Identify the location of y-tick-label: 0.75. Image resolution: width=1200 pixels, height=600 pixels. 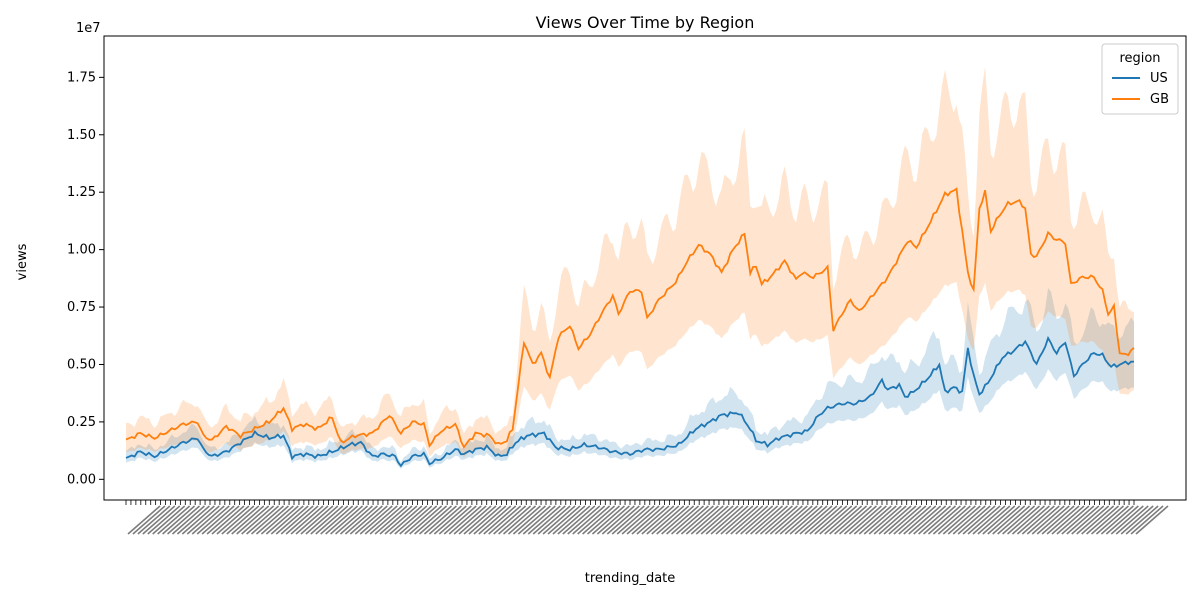
(81, 307).